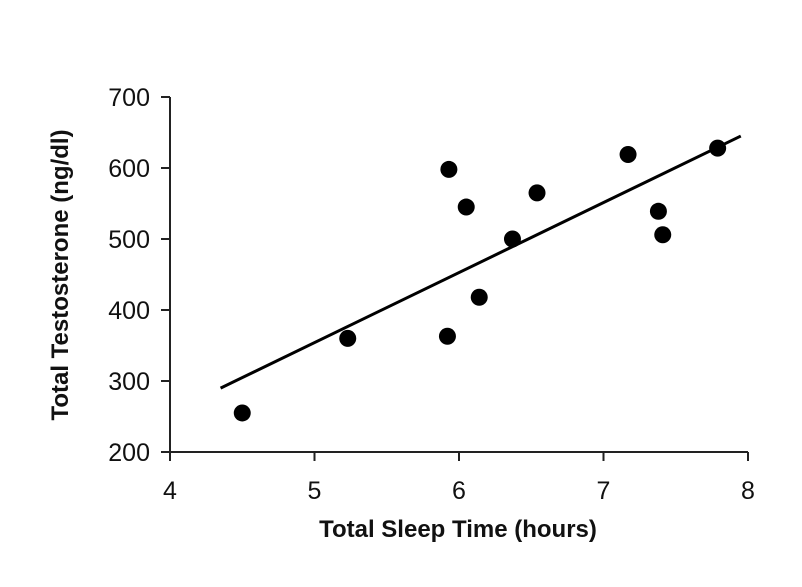 The height and width of the screenshot is (587, 802). Describe the element at coordinates (129, 453) in the screenshot. I see `y-tick-label: 200` at that location.